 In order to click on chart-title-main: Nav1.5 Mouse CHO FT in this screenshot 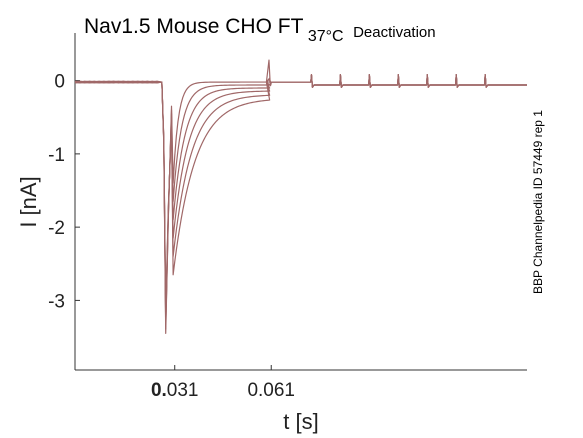, I will do `click(194, 26)`.